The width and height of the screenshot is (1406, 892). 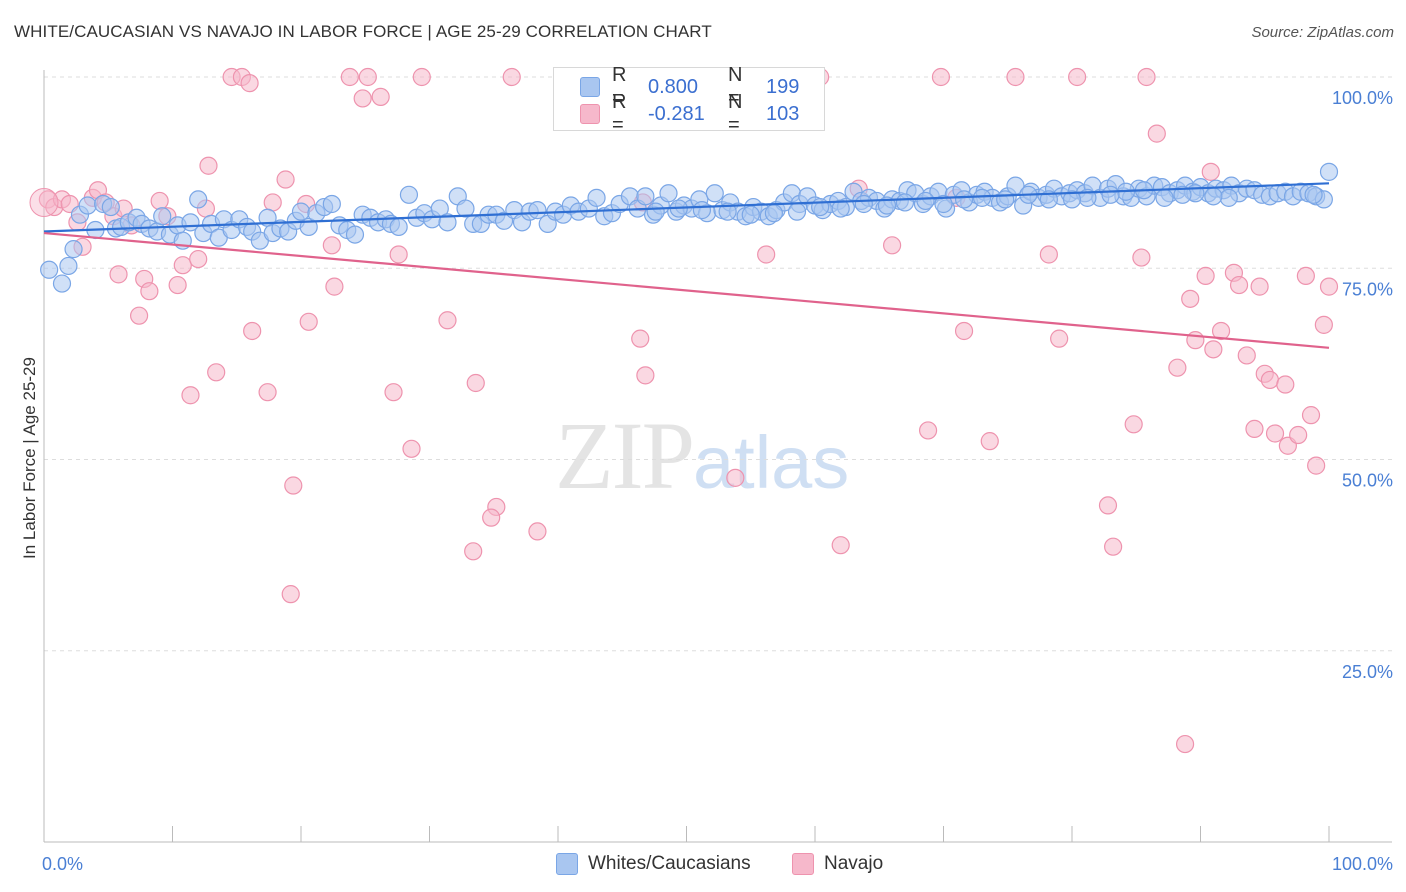 I want to click on chart-source: Source: ZipAtlas.com, so click(x=1322, y=32).